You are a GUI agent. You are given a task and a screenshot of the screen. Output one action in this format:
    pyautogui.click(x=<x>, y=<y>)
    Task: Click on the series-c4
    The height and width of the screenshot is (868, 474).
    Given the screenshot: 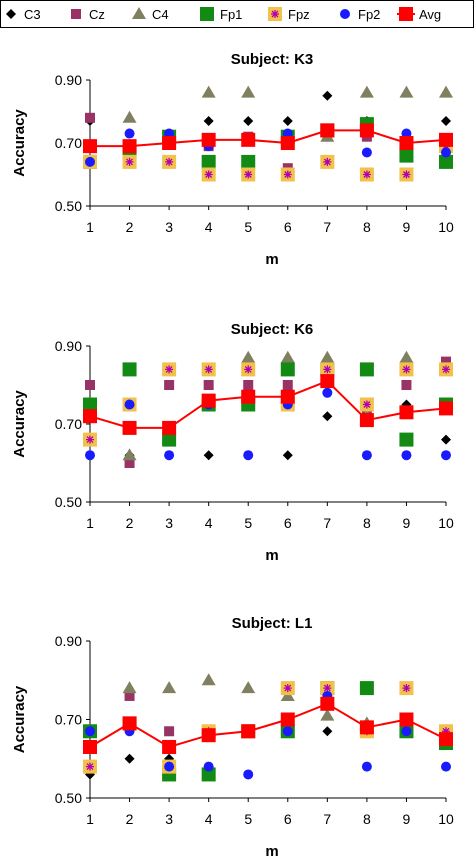 What is the action you would take?
    pyautogui.click(x=268, y=126)
    